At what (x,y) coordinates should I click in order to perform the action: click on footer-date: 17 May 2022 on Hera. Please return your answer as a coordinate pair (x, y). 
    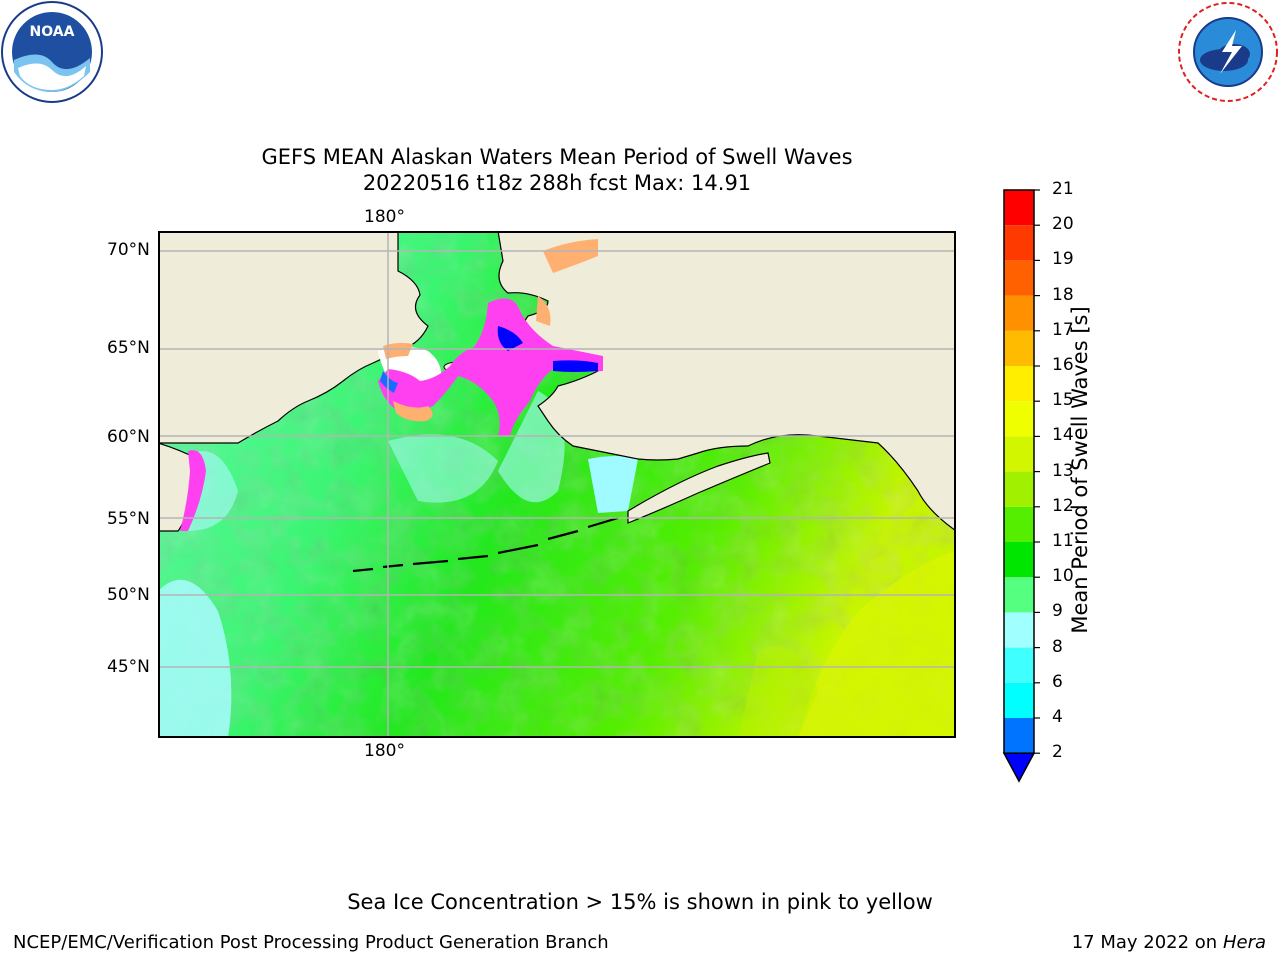
    Looking at the image, I should click on (1169, 942).